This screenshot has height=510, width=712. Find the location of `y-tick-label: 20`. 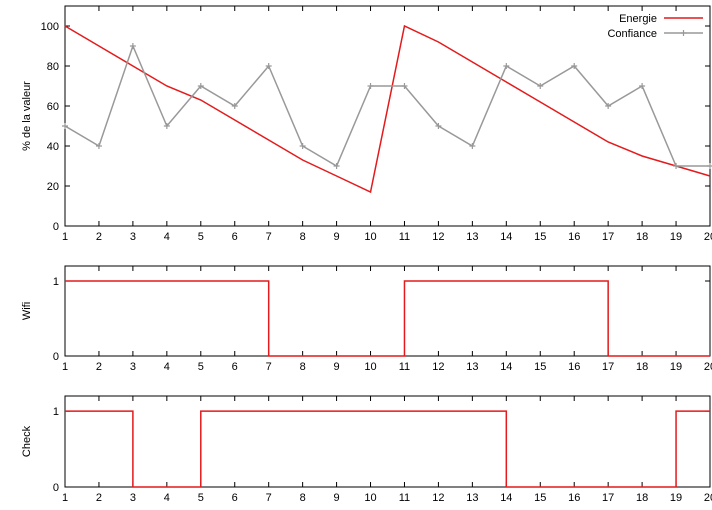

y-tick-label: 20 is located at coordinates (53, 187).